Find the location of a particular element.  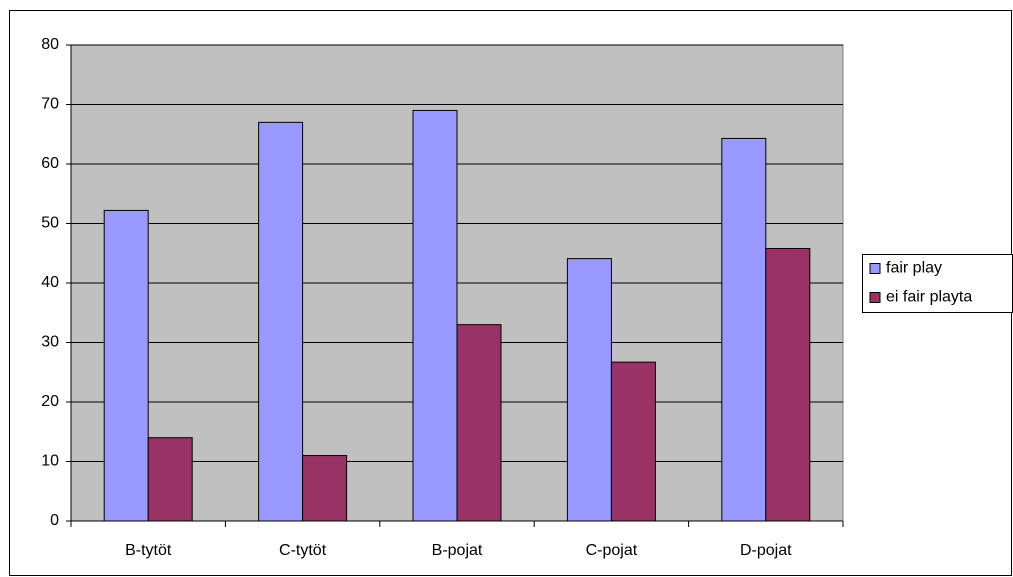

y-tick-label: 20 is located at coordinates (50, 401).